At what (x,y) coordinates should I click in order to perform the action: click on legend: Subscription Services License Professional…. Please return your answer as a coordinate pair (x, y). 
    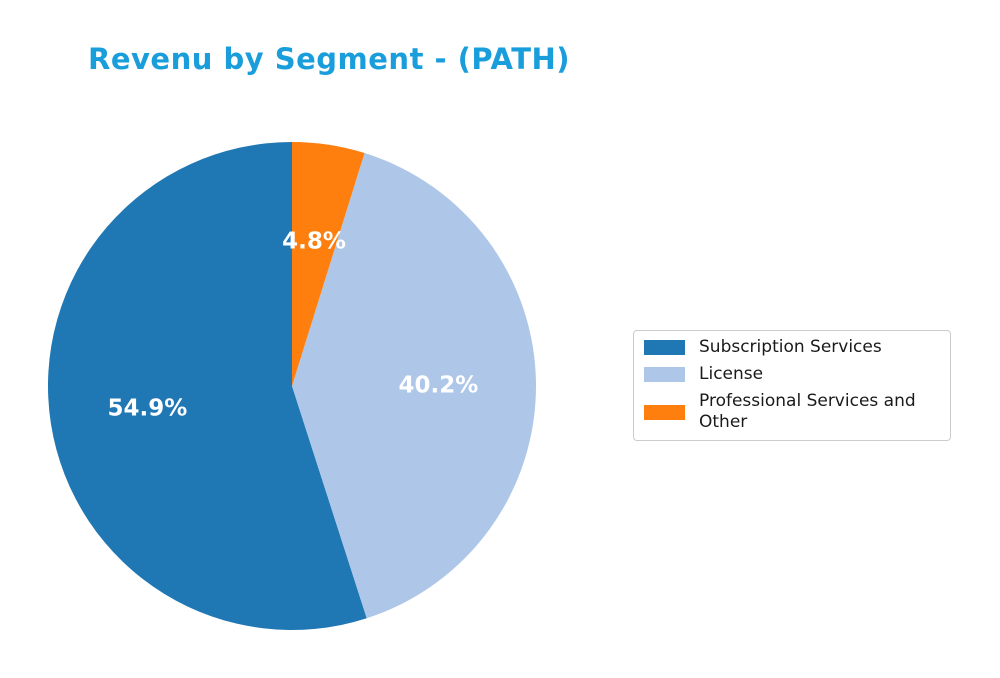
    Looking at the image, I should click on (792, 385).